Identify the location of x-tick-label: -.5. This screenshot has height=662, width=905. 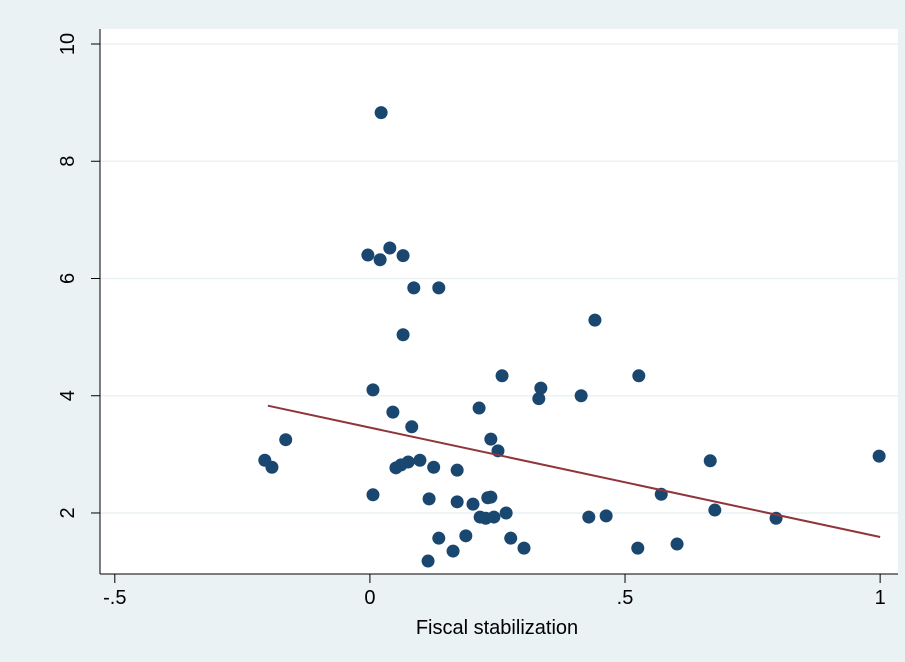
(114, 598).